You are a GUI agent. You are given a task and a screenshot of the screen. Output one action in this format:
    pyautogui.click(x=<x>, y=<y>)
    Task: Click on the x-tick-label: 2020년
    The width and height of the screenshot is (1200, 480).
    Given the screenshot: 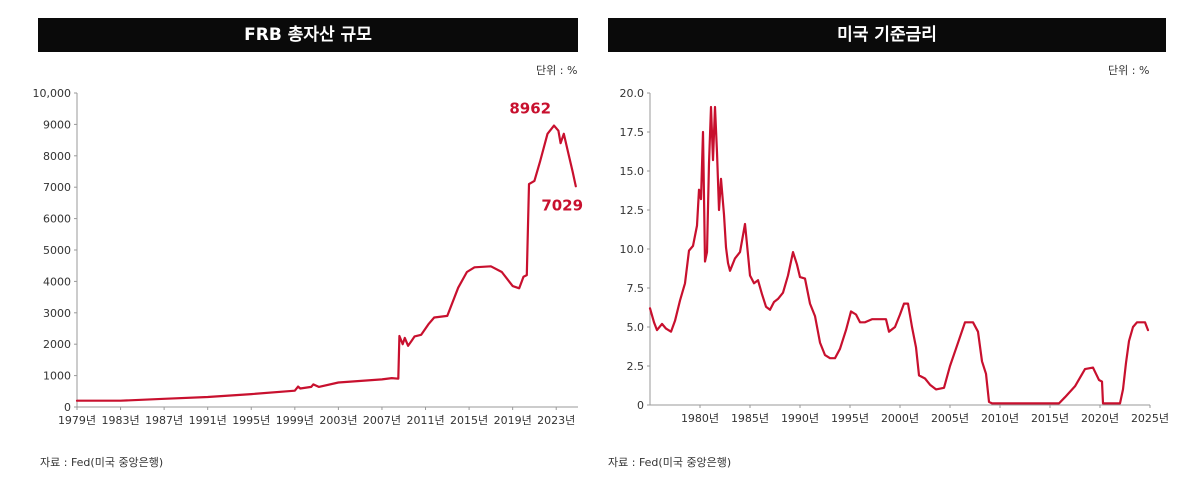 What is the action you would take?
    pyautogui.click(x=1100, y=418)
    